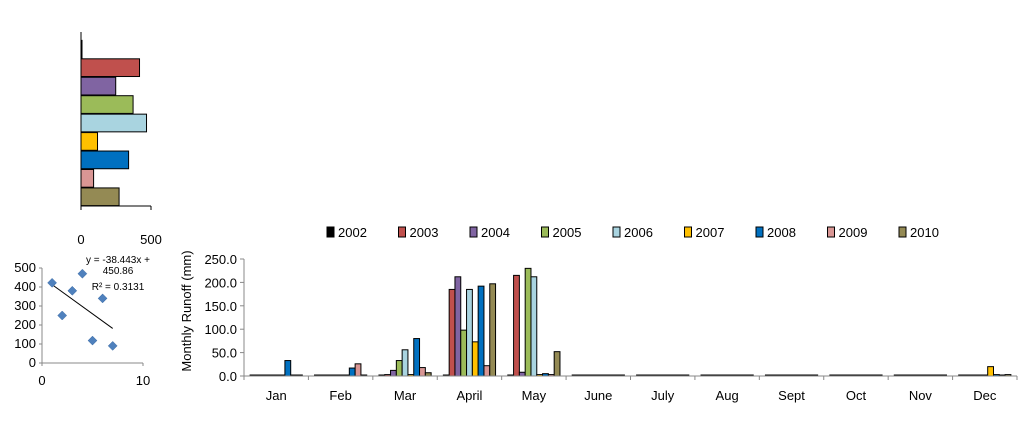  I want to click on month-label-Sept: Sept, so click(791, 395).